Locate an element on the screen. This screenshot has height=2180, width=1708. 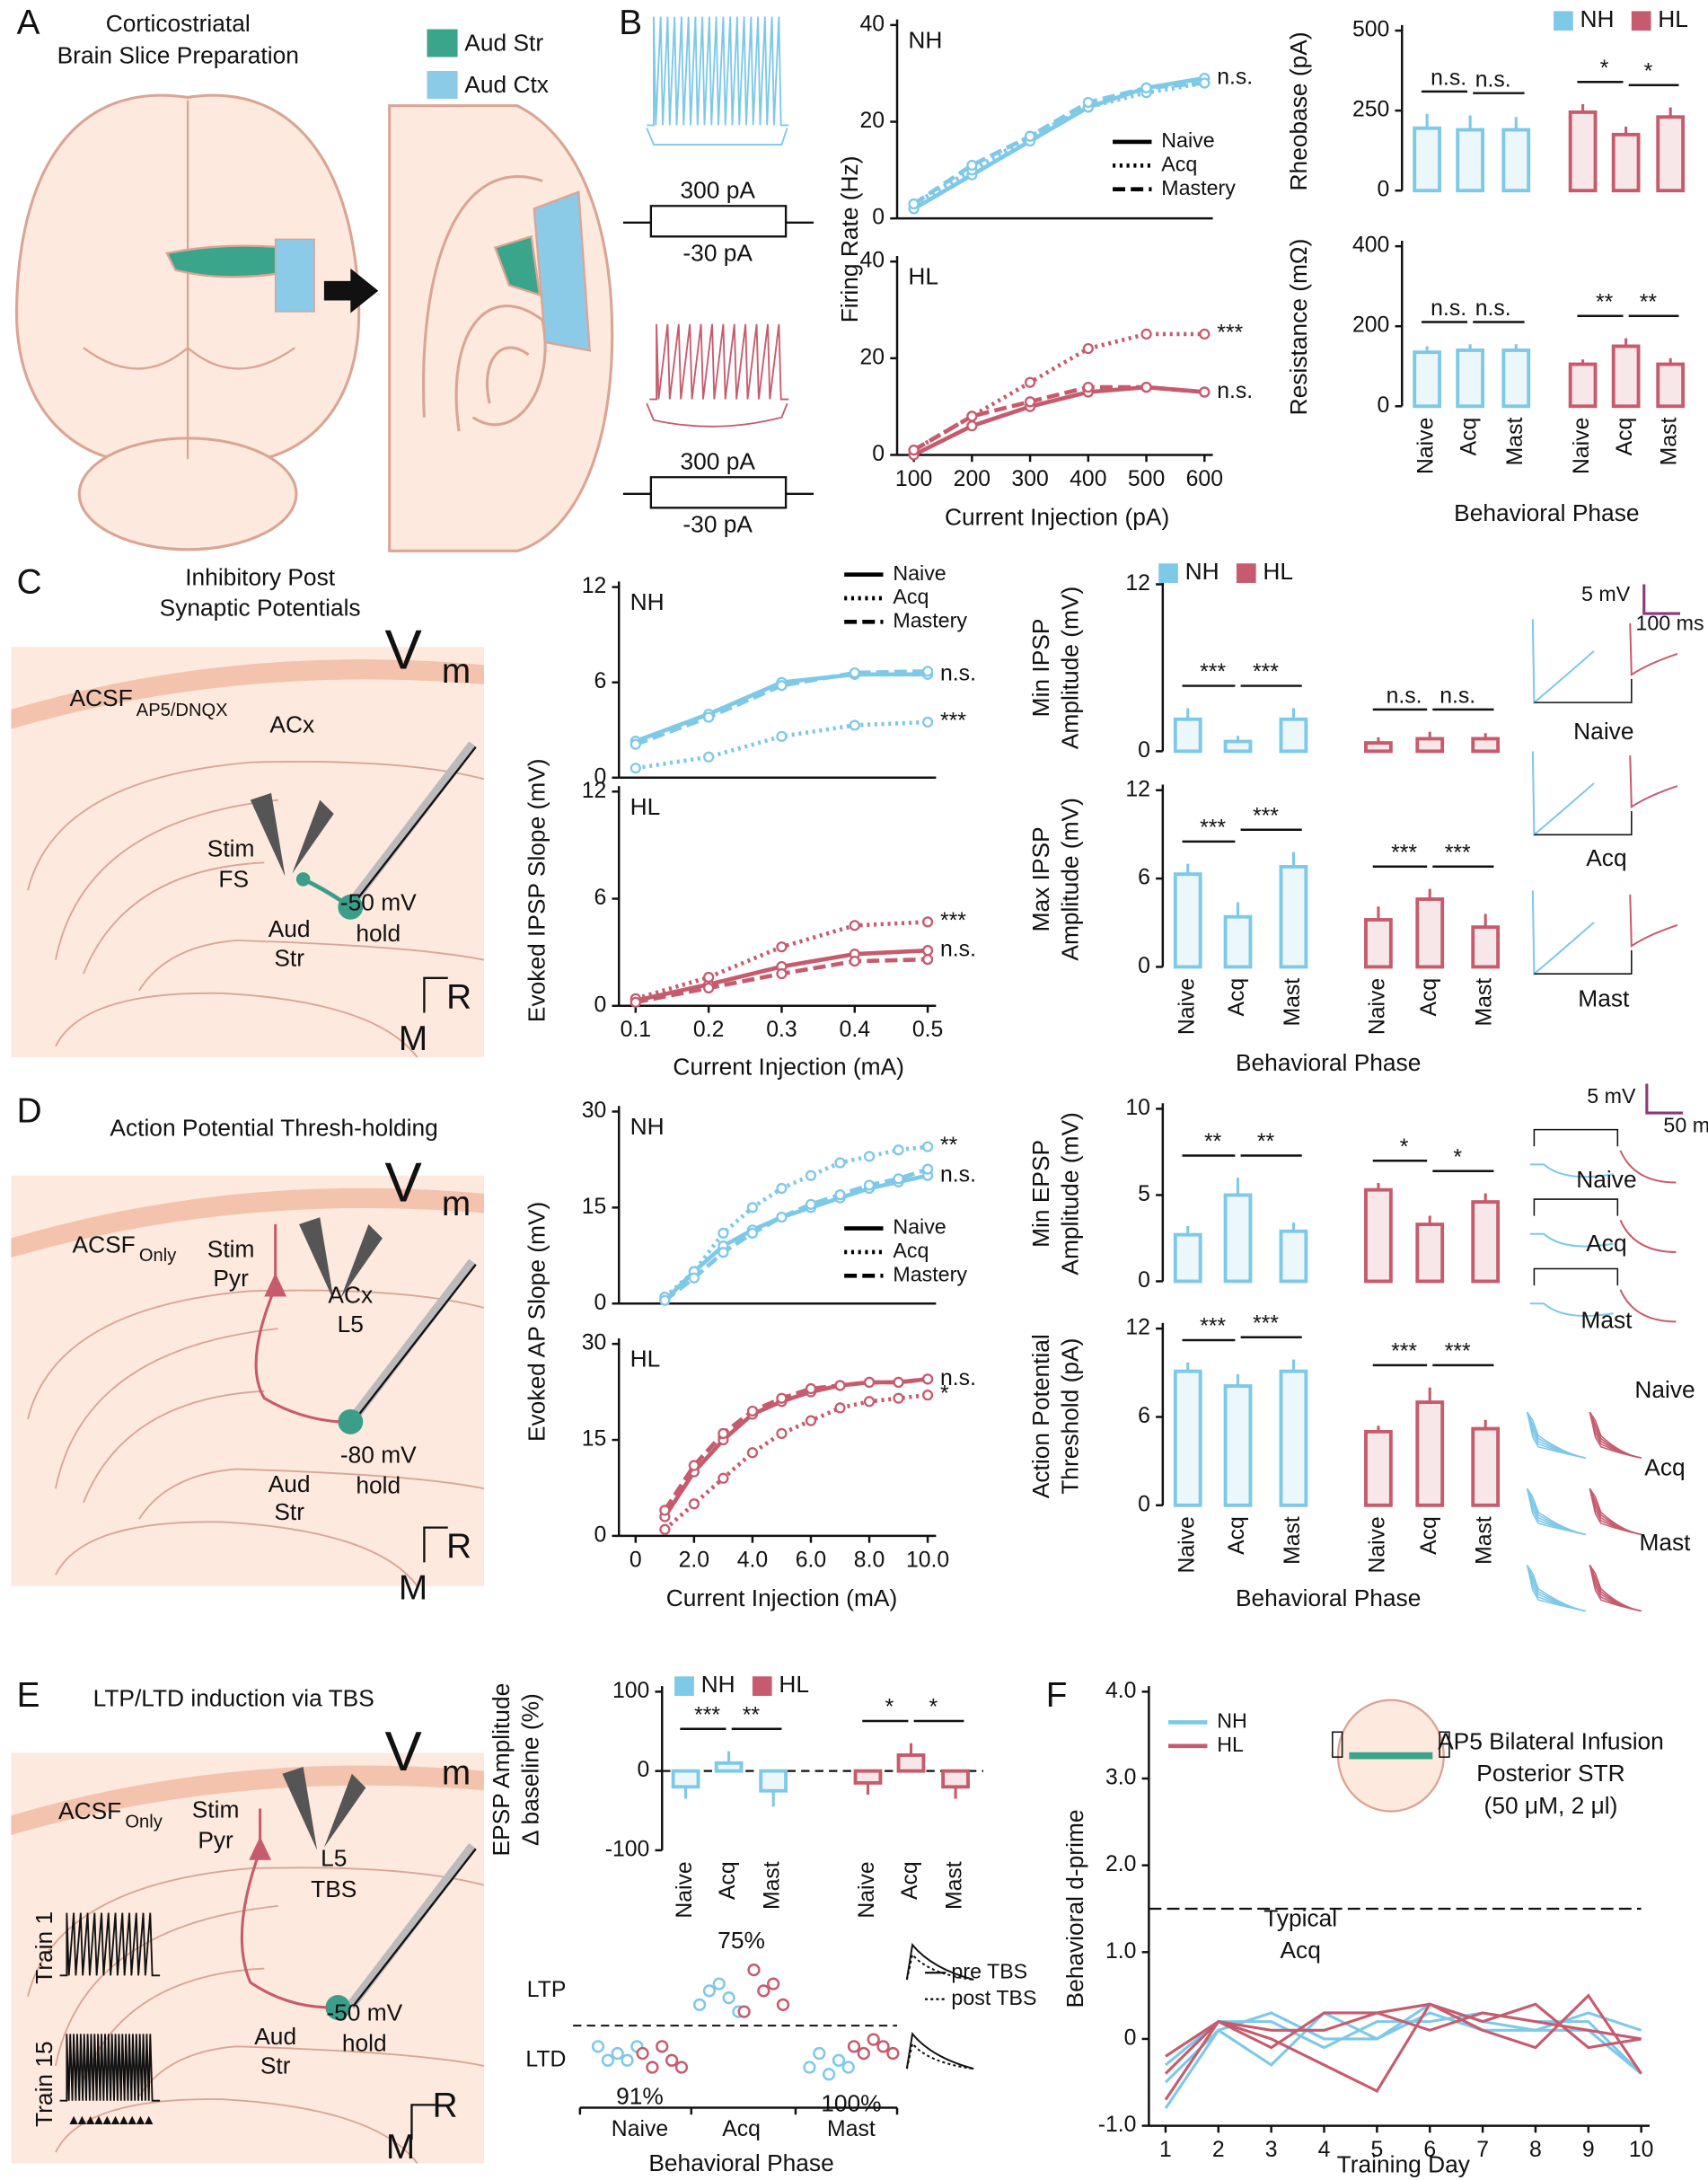
y-axis-label: Behavioral d-prime is located at coordinates (1074, 1908).